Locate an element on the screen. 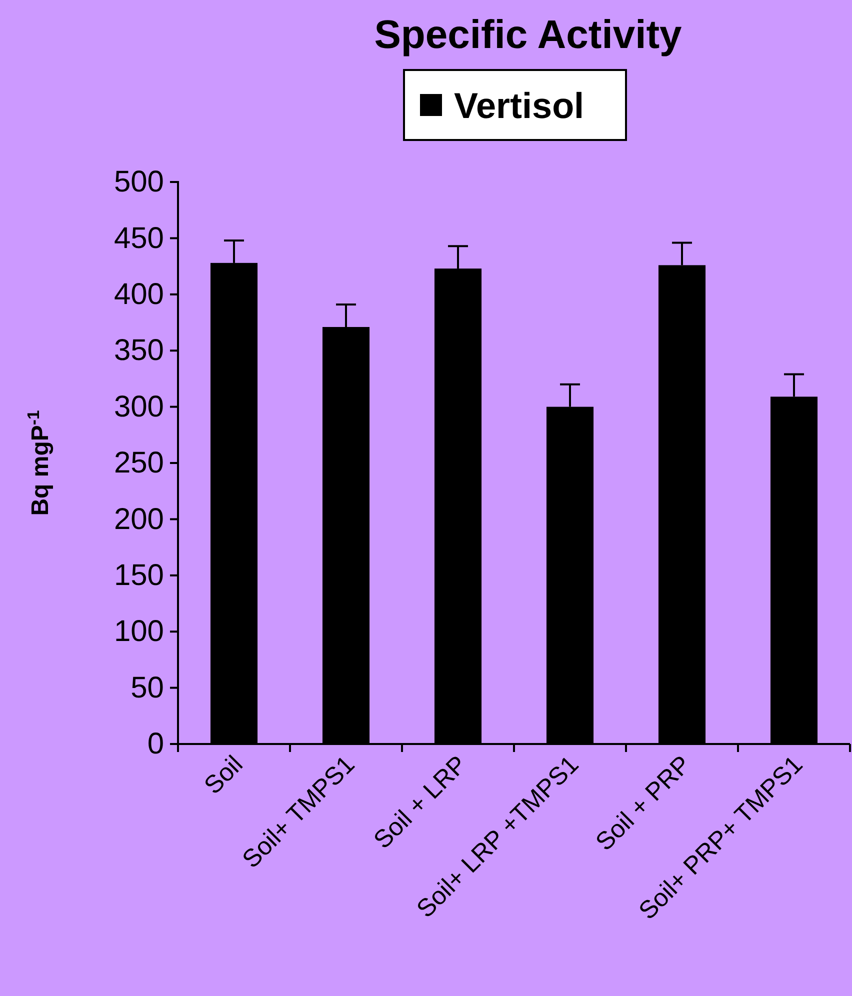 The height and width of the screenshot is (996, 852). y-tick-label: 0 is located at coordinates (155, 744).